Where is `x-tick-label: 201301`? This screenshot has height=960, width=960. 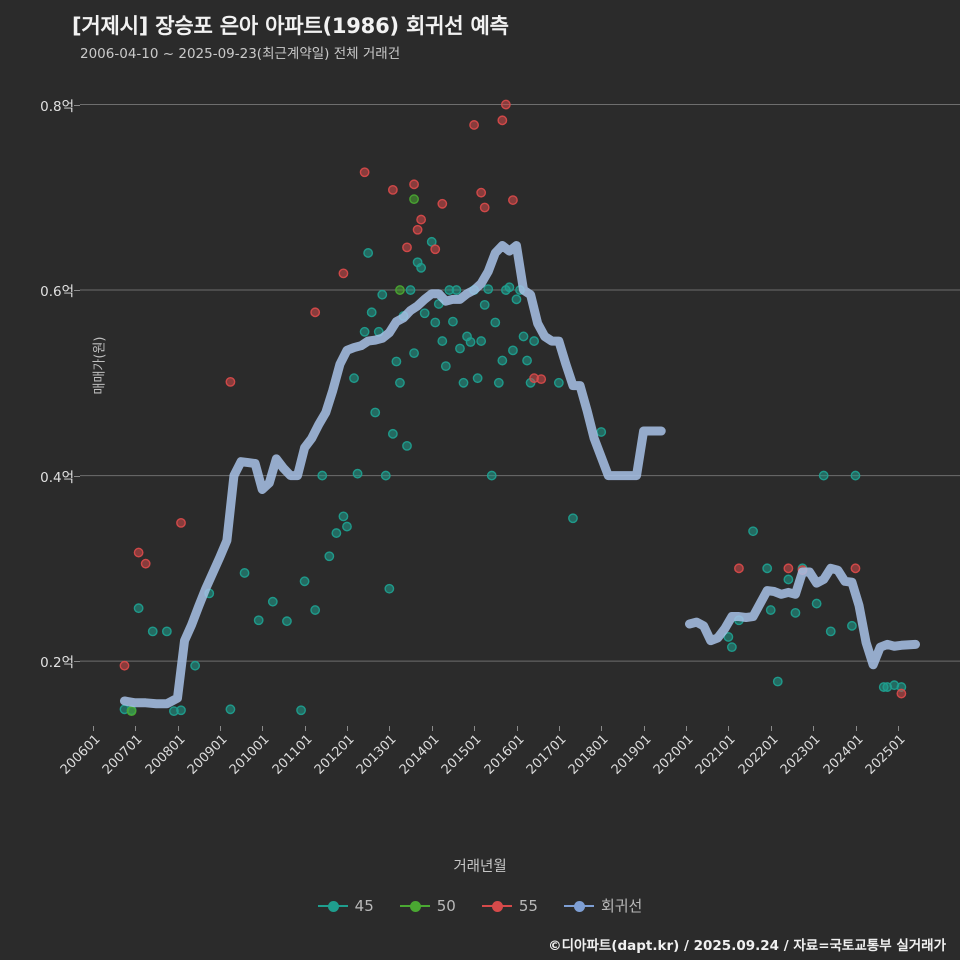 x-tick-label: 201301 is located at coordinates (377, 755).